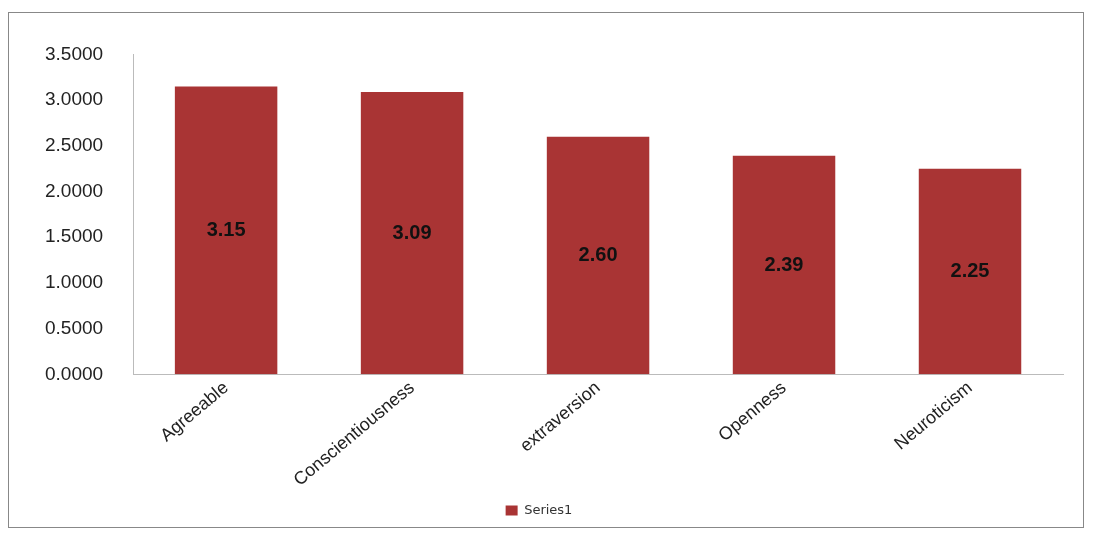  What do you see at coordinates (74, 53) in the screenshot?
I see `y-tick-label: 3.5000` at bounding box center [74, 53].